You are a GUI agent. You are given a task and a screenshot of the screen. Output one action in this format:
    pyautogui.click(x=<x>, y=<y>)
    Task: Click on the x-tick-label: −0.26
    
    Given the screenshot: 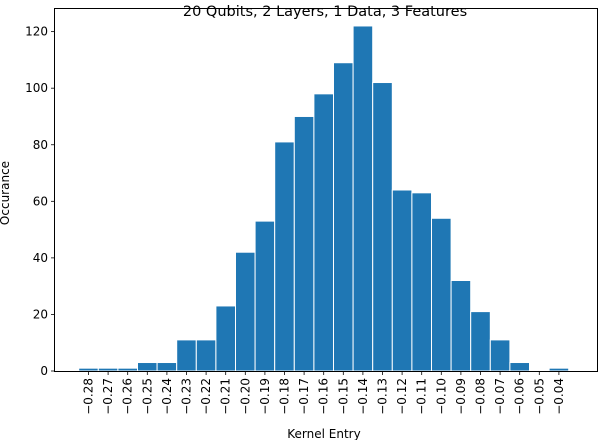 What is the action you would take?
    pyautogui.click(x=128, y=396)
    